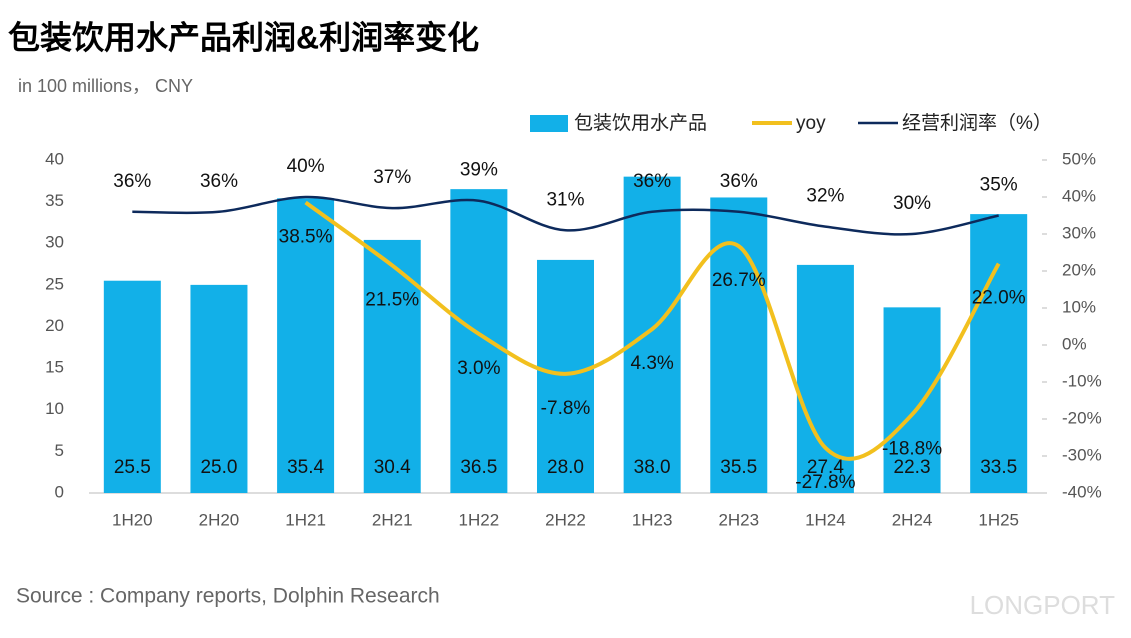 This screenshot has width=1131, height=638. What do you see at coordinates (549, 123) in the screenshot?
I see `legend-swatch` at bounding box center [549, 123].